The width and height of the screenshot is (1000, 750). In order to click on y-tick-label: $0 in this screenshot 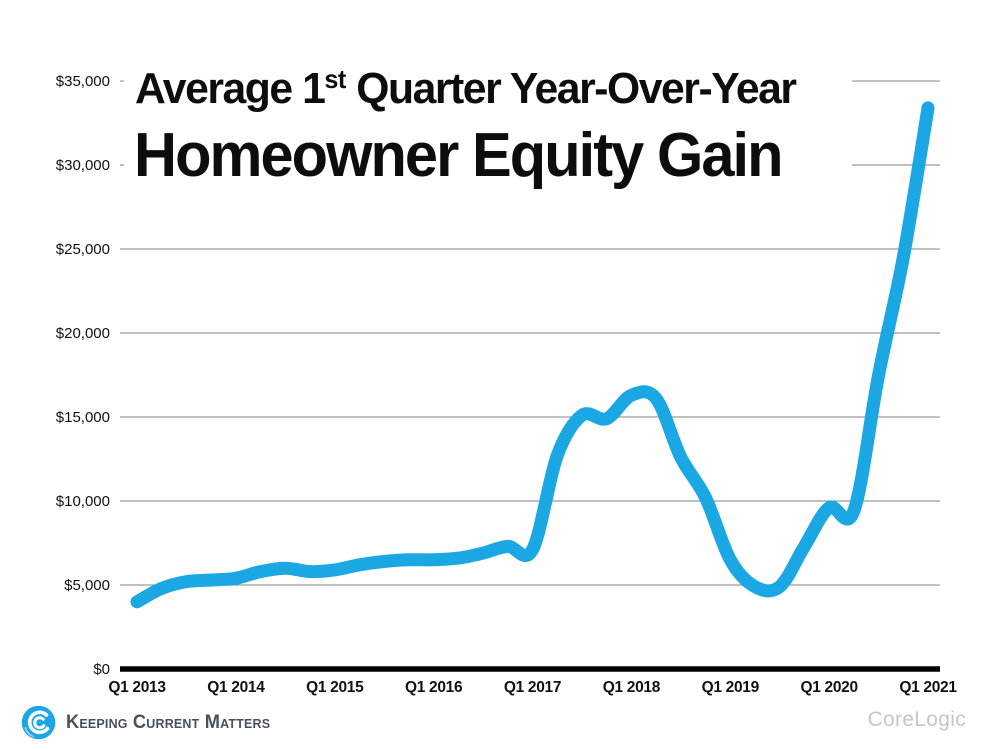, I will do `click(101, 669)`.